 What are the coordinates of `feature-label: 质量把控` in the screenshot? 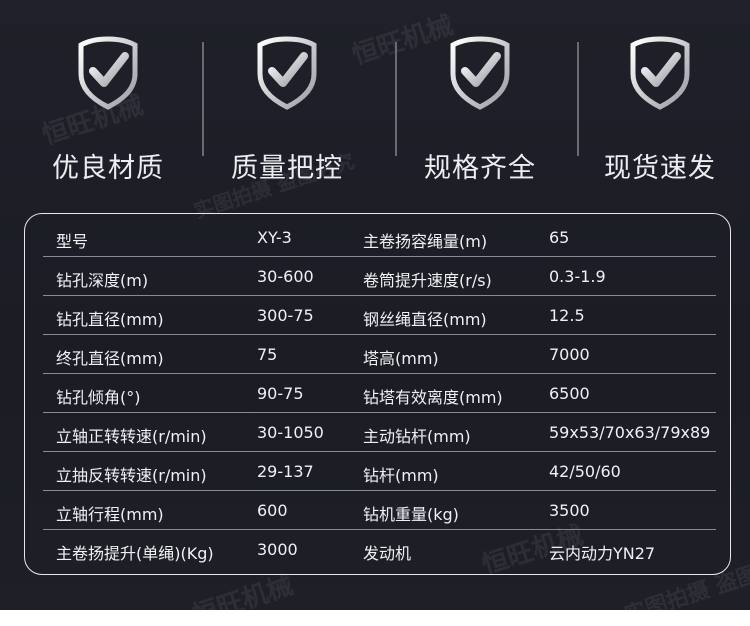 It's located at (287, 168).